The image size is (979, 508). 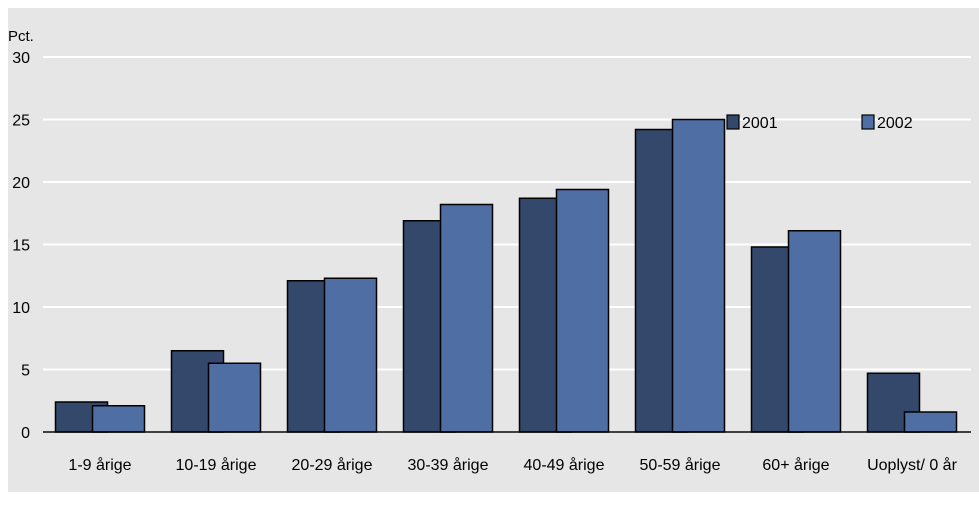 I want to click on x-tick-label: 40-49 årige, so click(x=564, y=465).